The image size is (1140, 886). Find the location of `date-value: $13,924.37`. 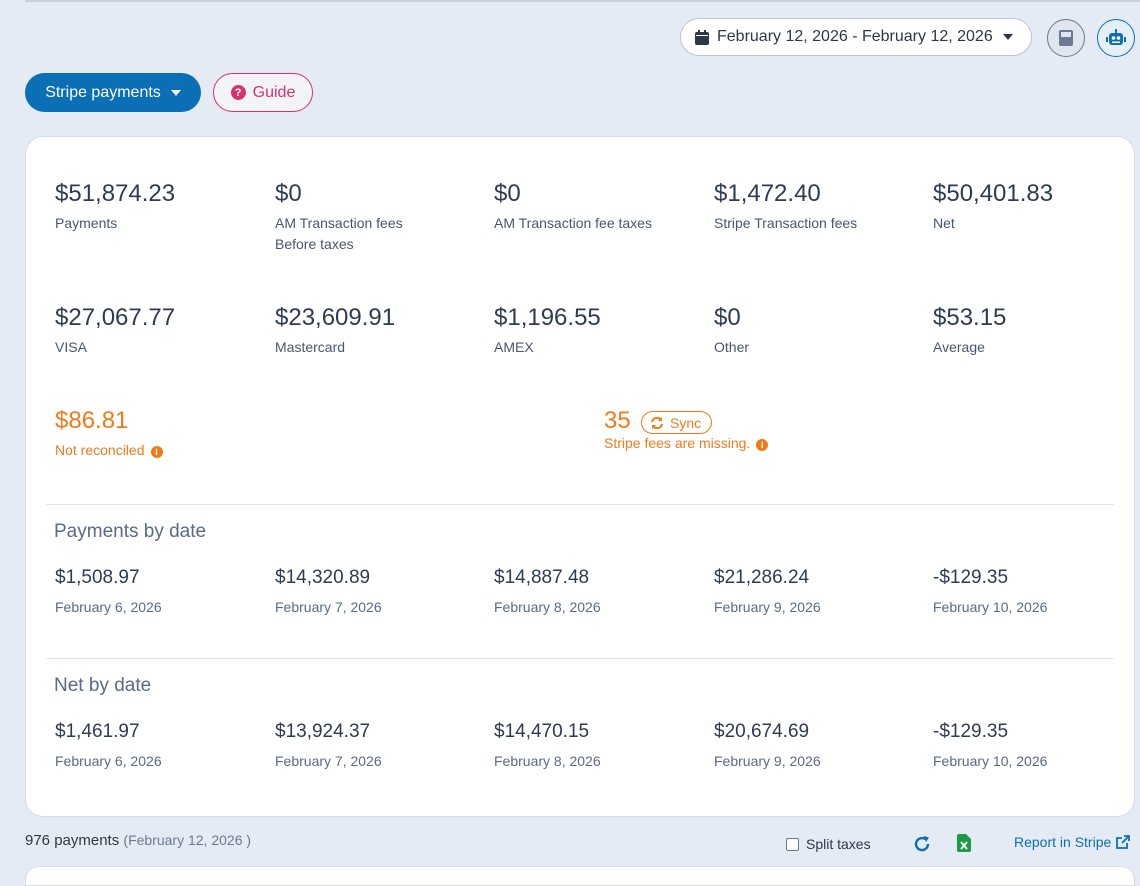

date-value: $13,924.37 is located at coordinates (323, 731).